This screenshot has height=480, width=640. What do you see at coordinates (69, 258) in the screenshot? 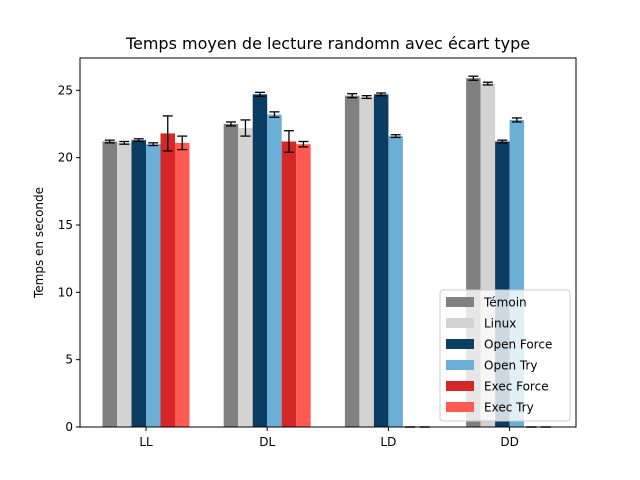
I see `y-axis: 0 5 10 15 20 25` at bounding box center [69, 258].